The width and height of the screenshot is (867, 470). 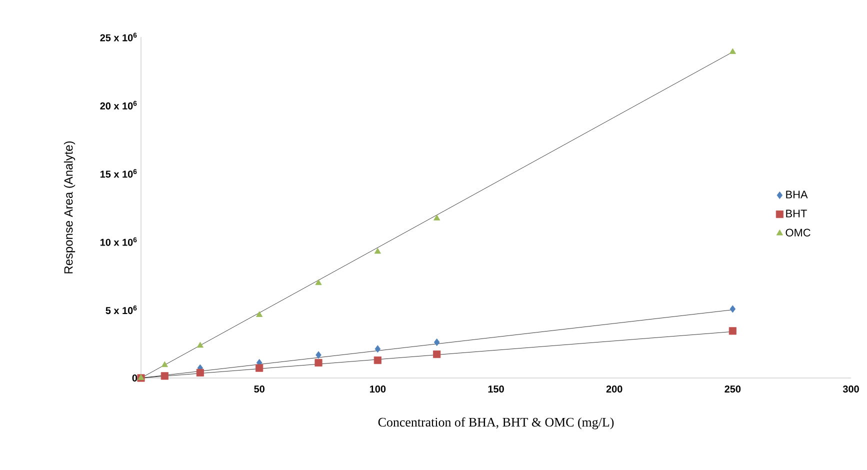 I want to click on legend-label: BHT, so click(x=796, y=214).